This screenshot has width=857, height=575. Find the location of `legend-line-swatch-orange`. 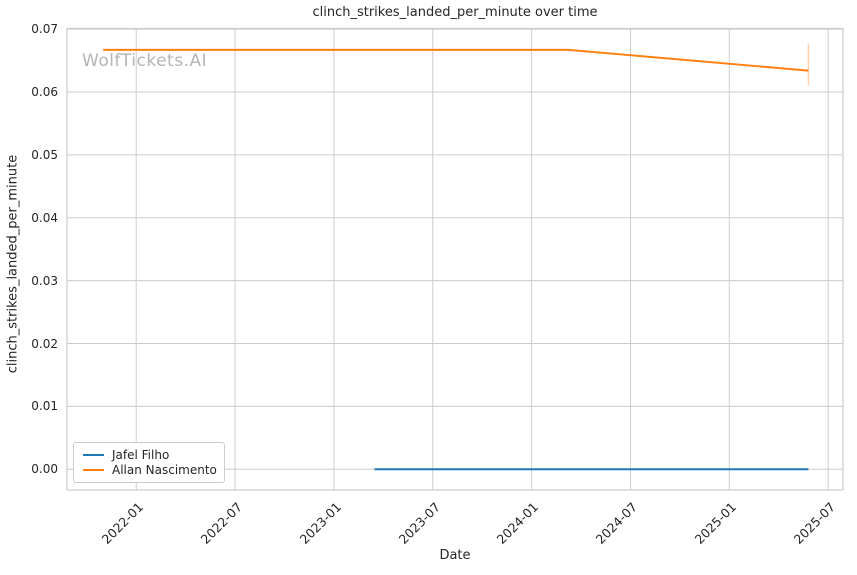

legend-line-swatch-orange is located at coordinates (93, 469).